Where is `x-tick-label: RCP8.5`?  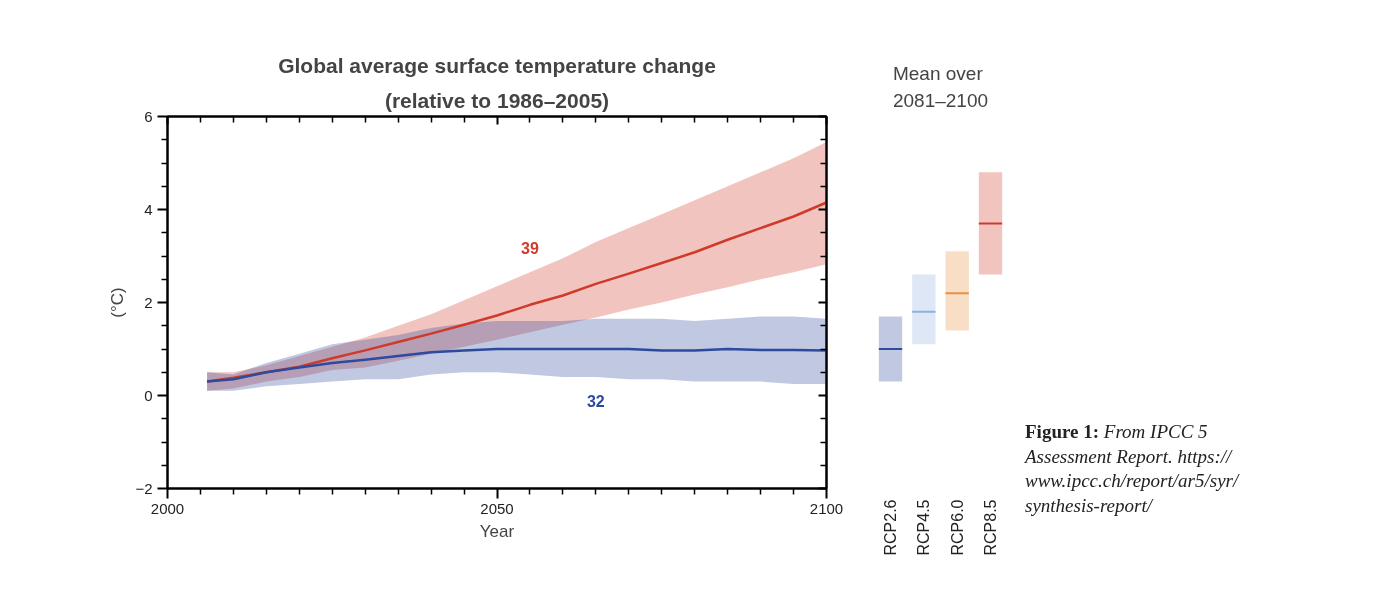 x-tick-label: RCP8.5 is located at coordinates (990, 527).